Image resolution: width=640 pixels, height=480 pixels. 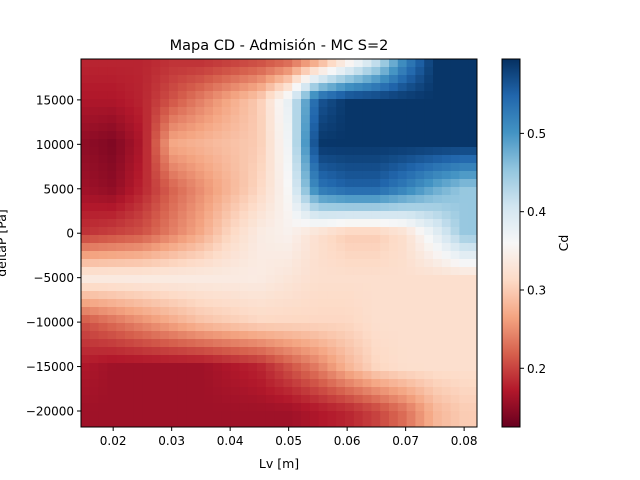 I want to click on x-tick-label: 0.07, so click(x=405, y=441).